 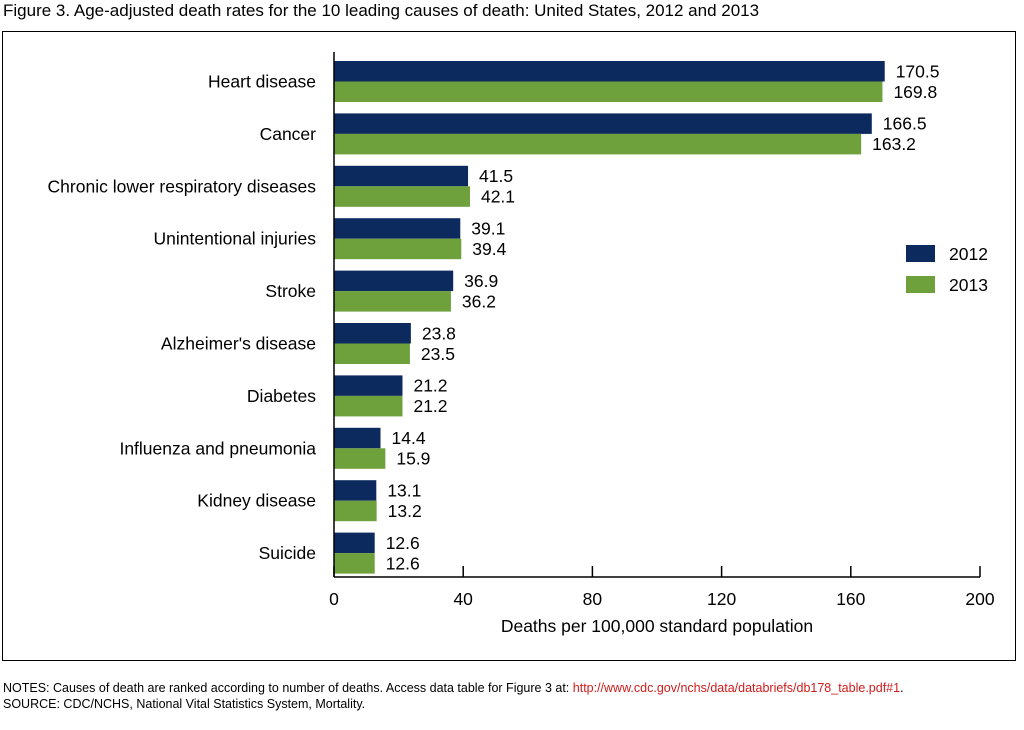 What do you see at coordinates (918, 71) in the screenshot?
I see `data-label: 170.5` at bounding box center [918, 71].